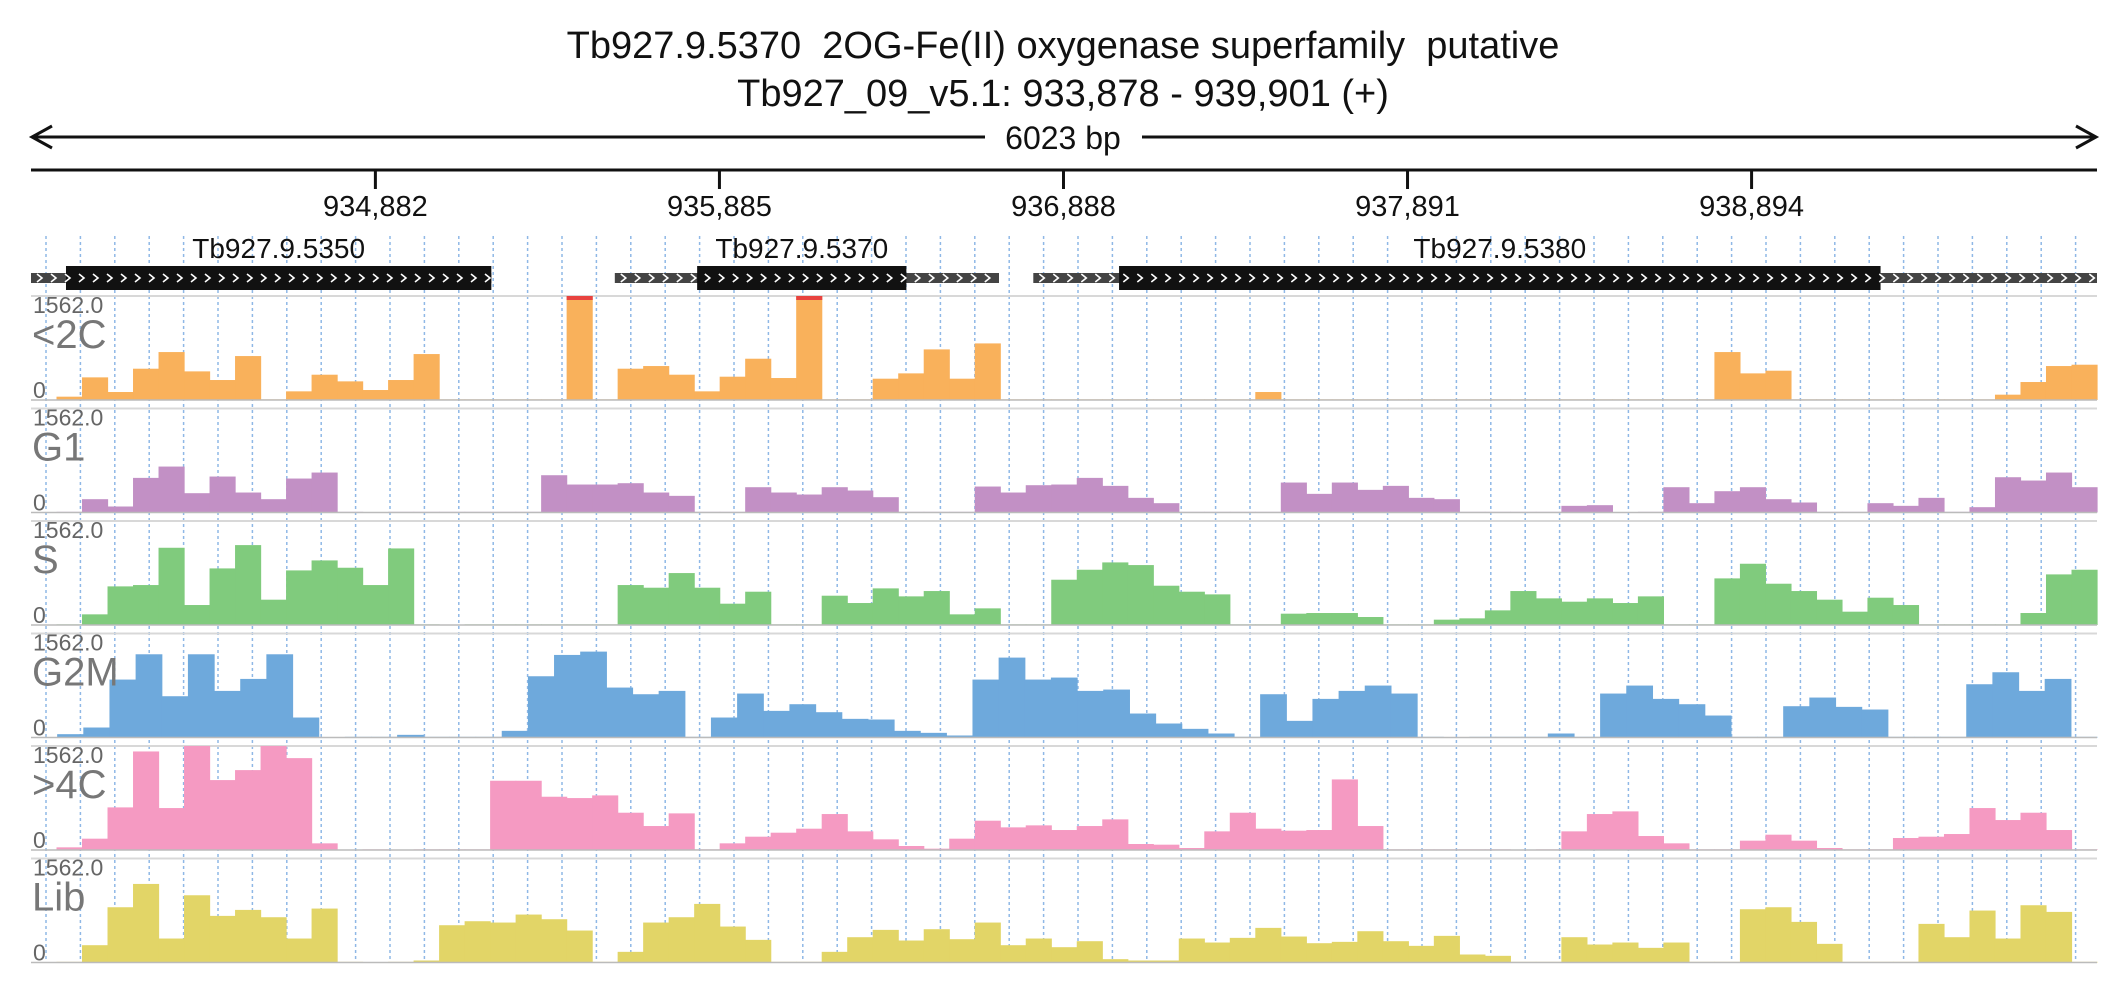 This screenshot has height=1000, width=2126. Describe the element at coordinates (1063, 138) in the screenshot. I see `length-label: 6023 bp` at that location.